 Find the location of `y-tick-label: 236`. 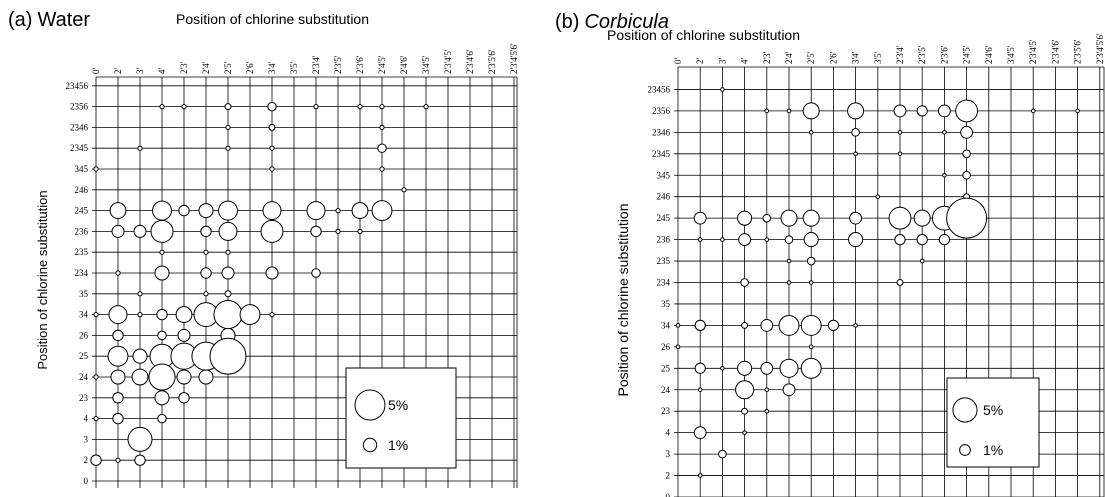

y-tick-label: 236 is located at coordinates (82, 231).